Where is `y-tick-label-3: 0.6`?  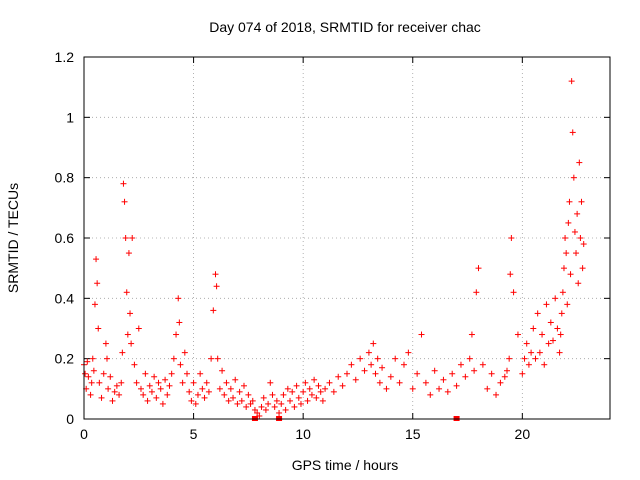 y-tick-label-3: 0.6 is located at coordinates (65, 238).